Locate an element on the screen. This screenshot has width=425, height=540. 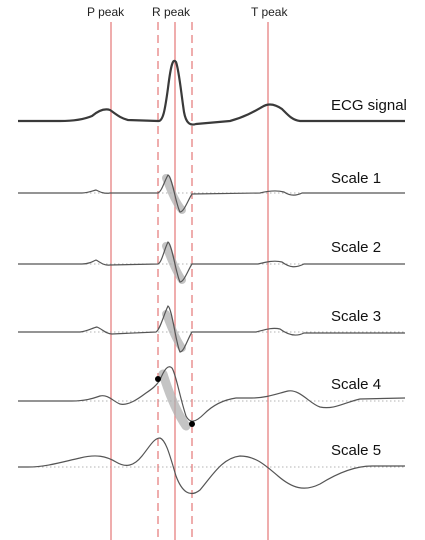
scale-4-trace is located at coordinates (212, 394).